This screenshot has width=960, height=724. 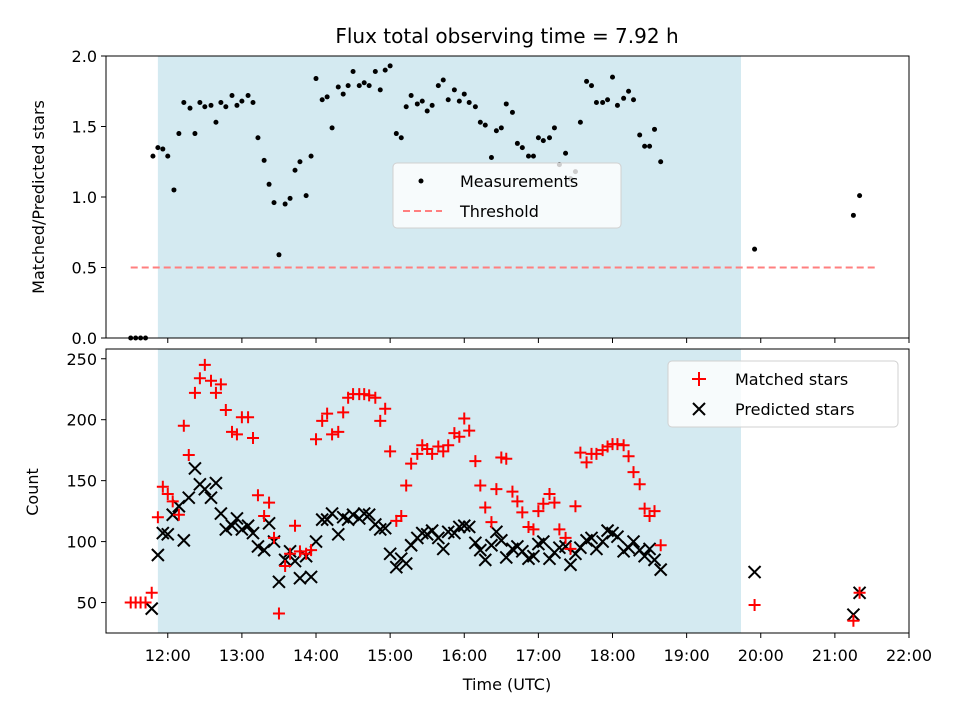 I want to click on bottom-legend-box, so click(x=783, y=394).